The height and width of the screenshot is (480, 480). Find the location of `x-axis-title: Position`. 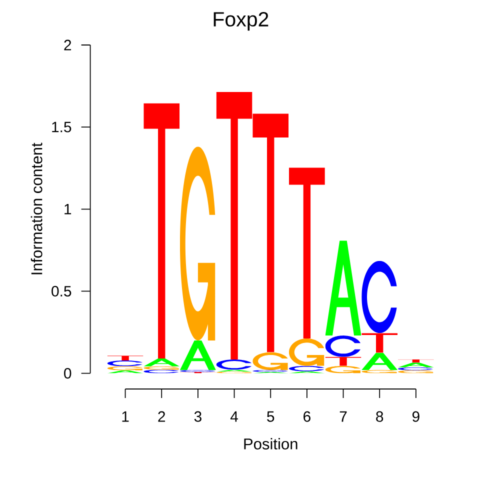

x-axis-title: Position is located at coordinates (271, 444).